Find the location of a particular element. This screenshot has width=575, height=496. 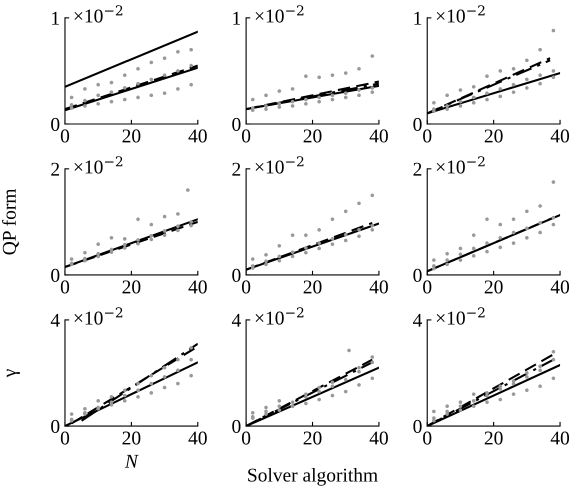

y-axis-title: QP form is located at coordinates (10, 221).